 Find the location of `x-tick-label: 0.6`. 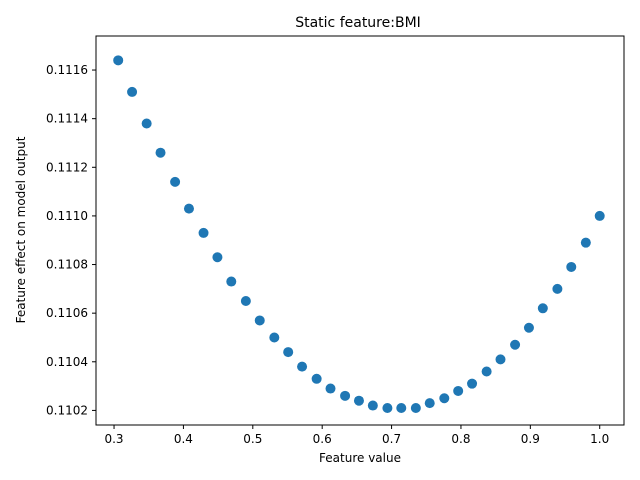

x-tick-label: 0.6 is located at coordinates (322, 439).